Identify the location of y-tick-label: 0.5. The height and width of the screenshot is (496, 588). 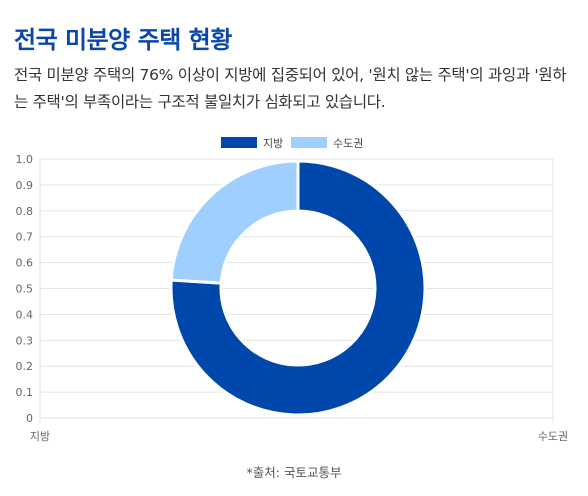
(25, 289).